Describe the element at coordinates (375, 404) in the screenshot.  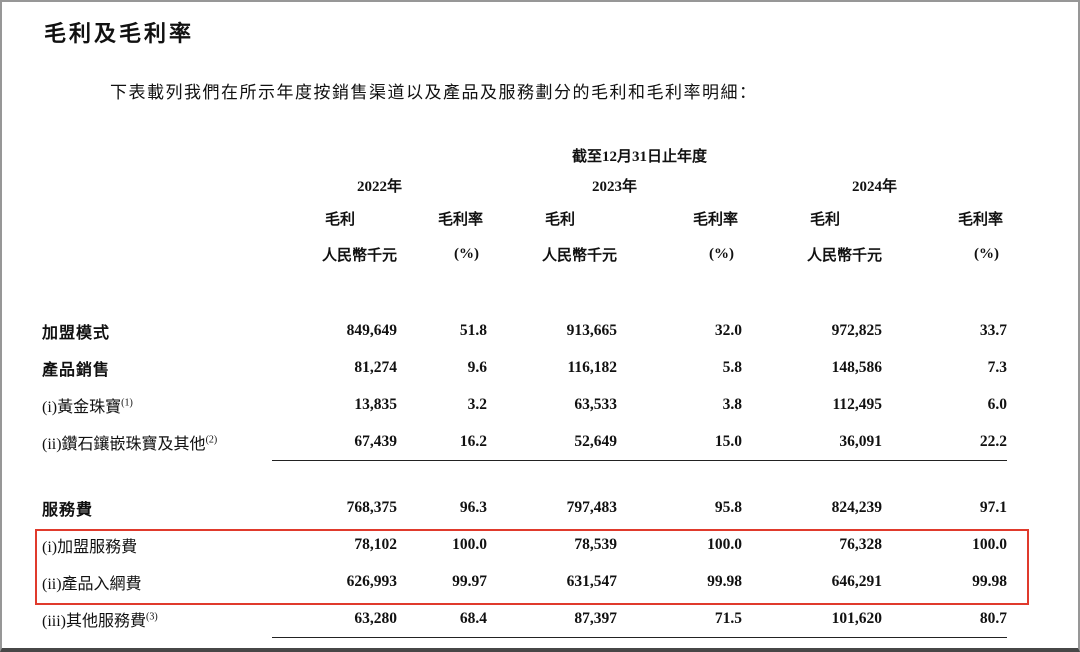
I see `cell-value: 13,835` at that location.